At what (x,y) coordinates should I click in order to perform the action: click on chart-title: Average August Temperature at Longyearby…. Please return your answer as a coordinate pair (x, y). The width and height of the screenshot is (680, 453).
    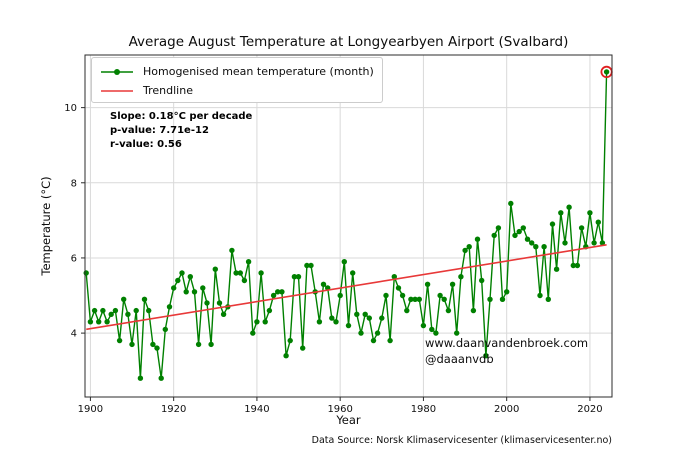
    Looking at the image, I should click on (348, 42).